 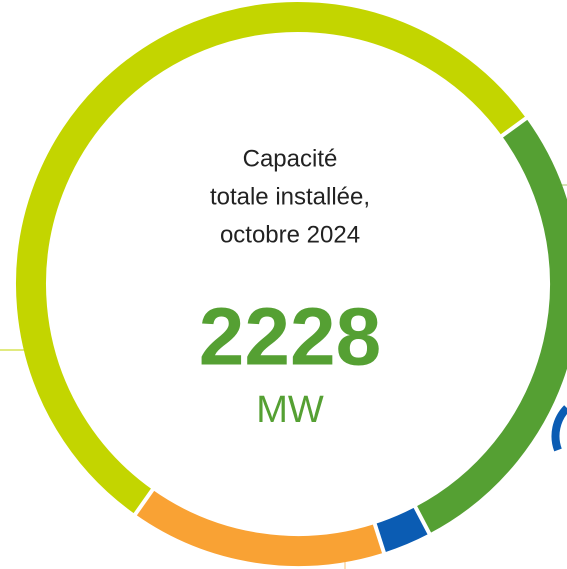 What do you see at coordinates (290, 196) in the screenshot?
I see `center-label: totale installée,` at bounding box center [290, 196].